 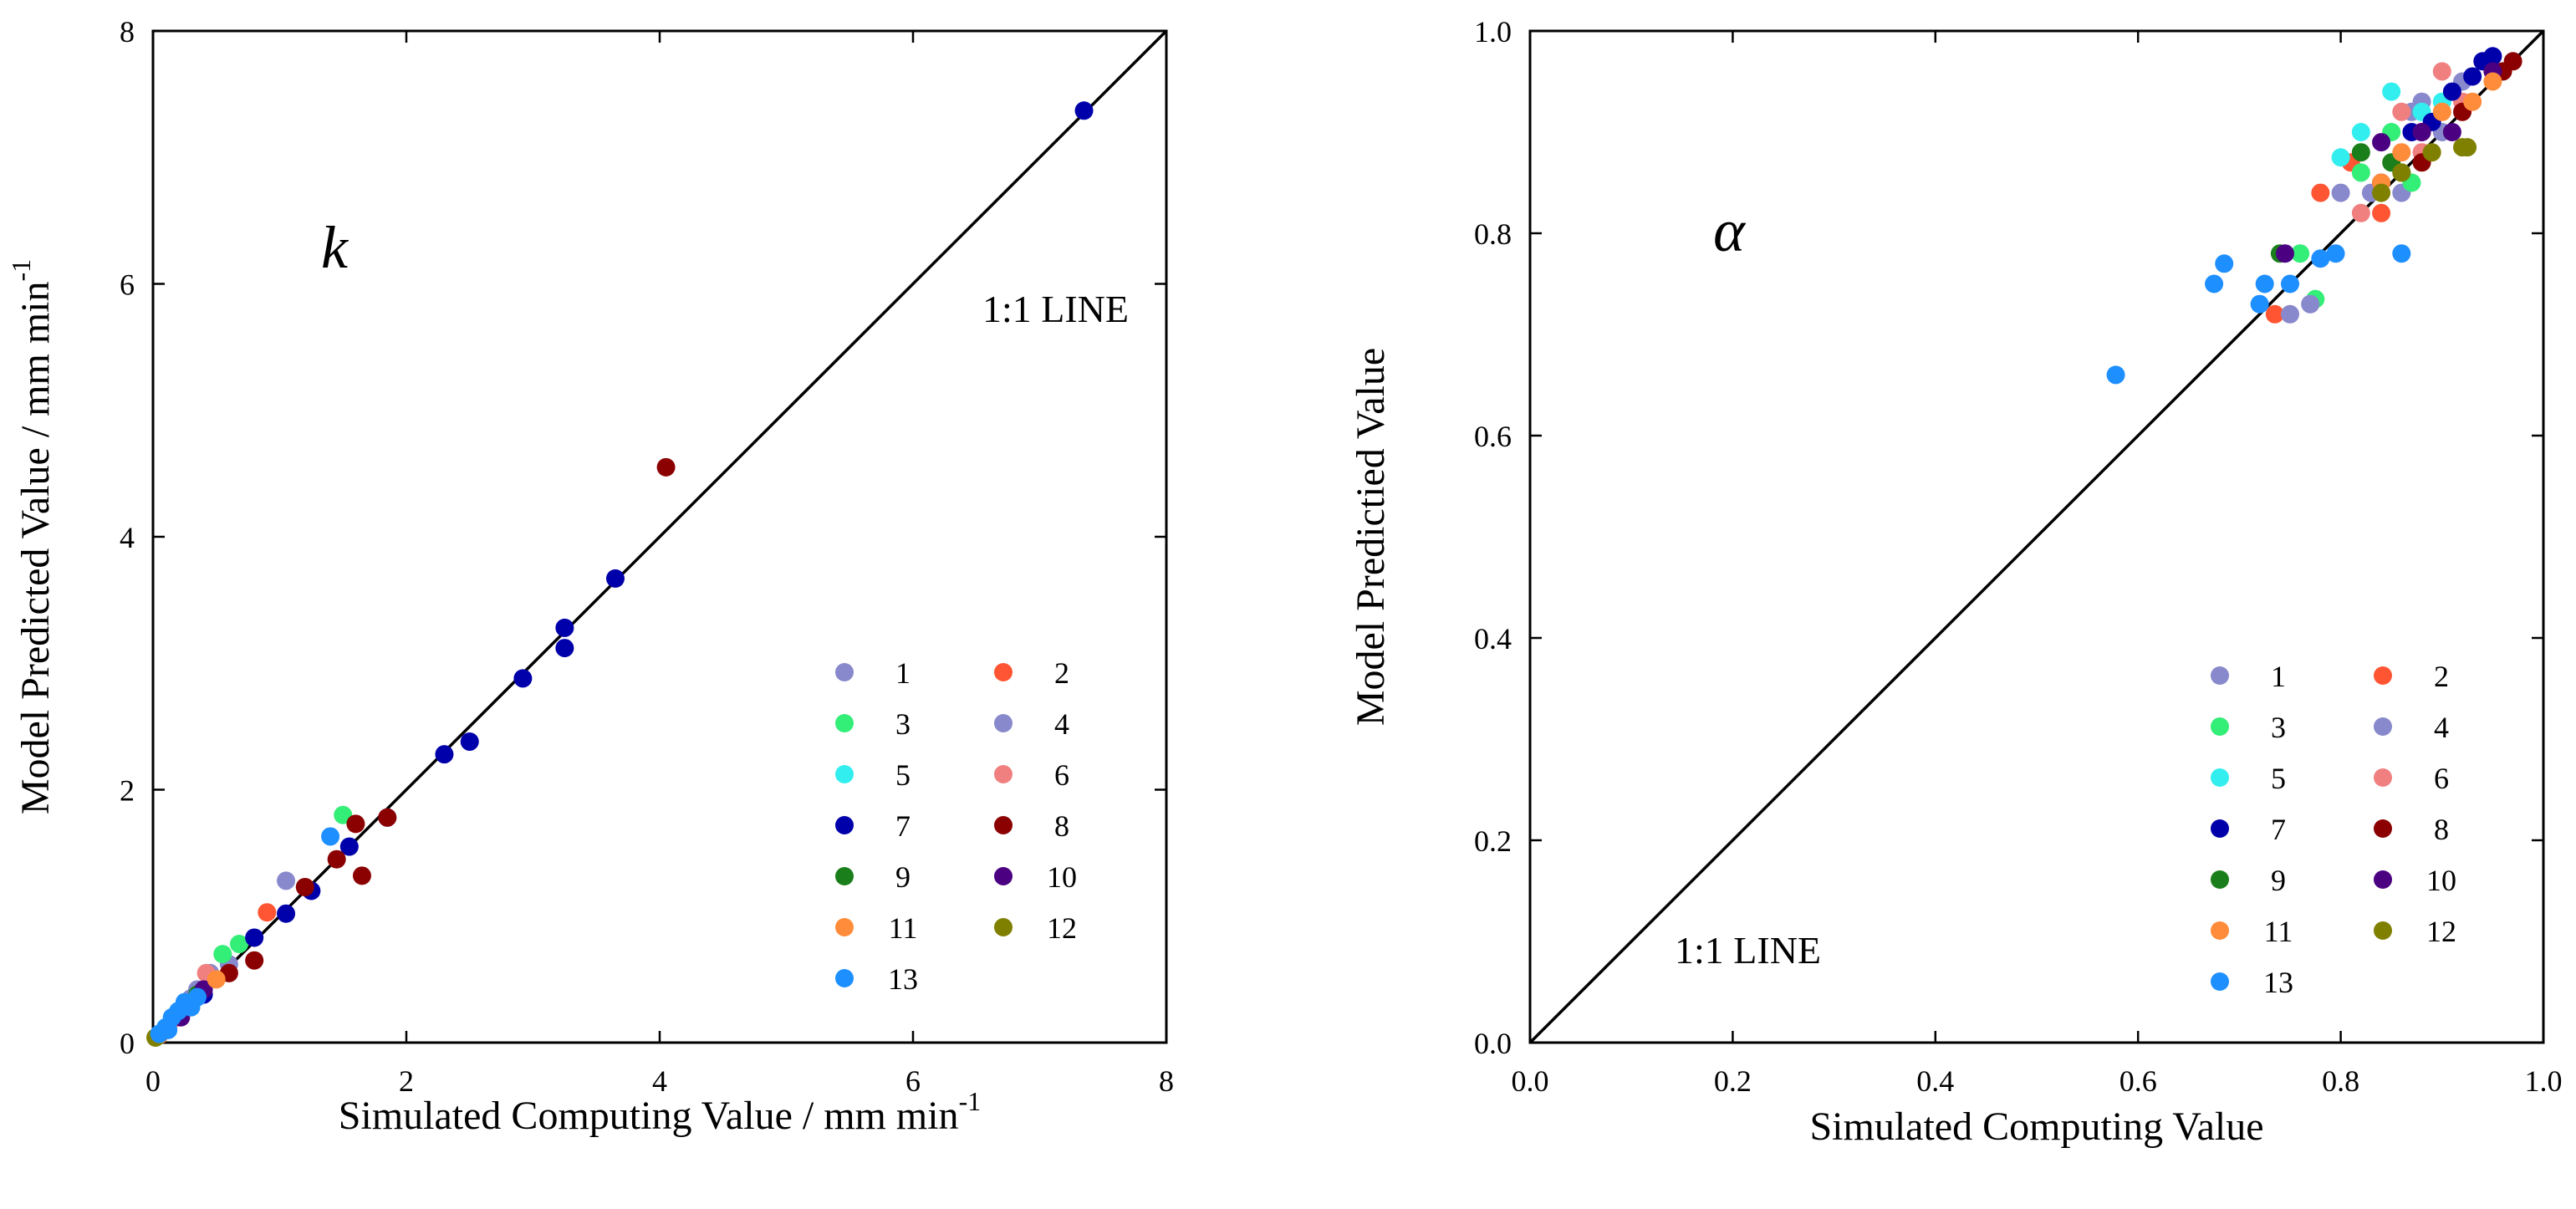 What do you see at coordinates (1493, 1043) in the screenshot?
I see `y-tick-label: 0.0` at bounding box center [1493, 1043].